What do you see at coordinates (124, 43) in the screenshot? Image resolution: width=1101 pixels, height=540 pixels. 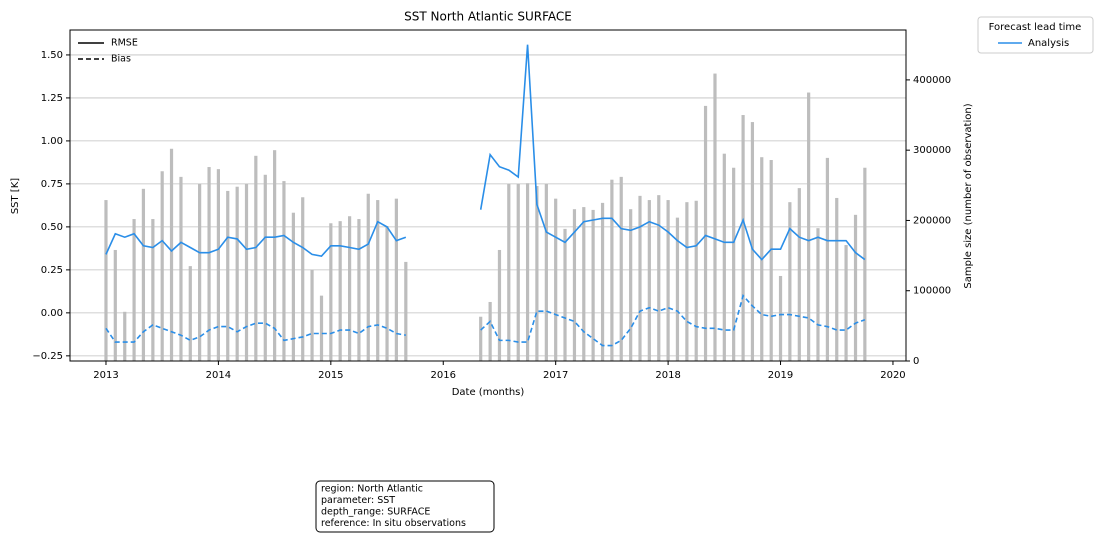 I see `legend-label: RMSE` at bounding box center [124, 43].